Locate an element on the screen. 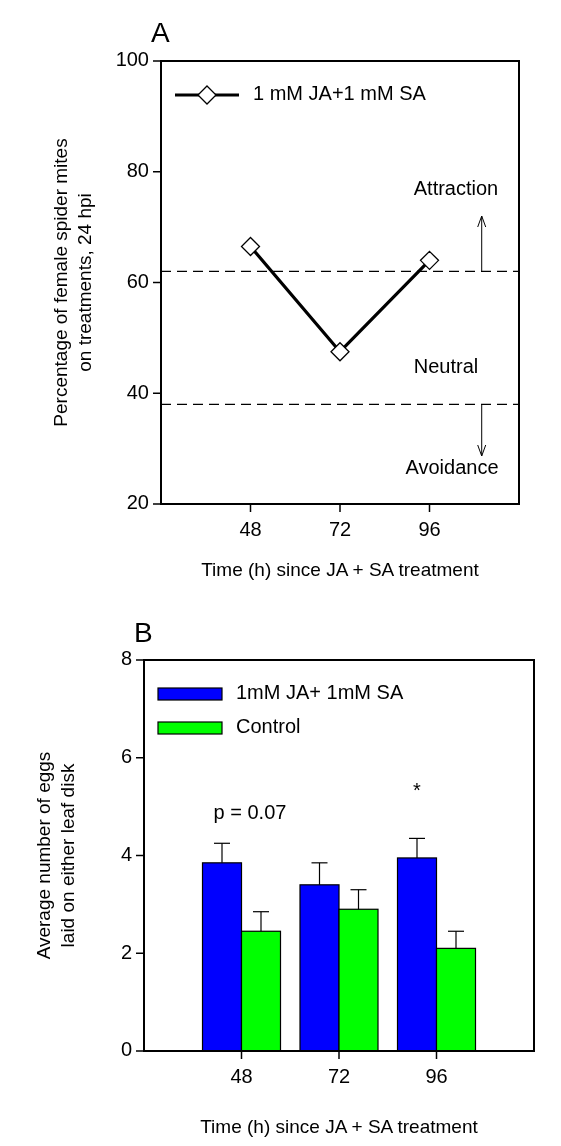  chart-title: A is located at coordinates (160, 32).